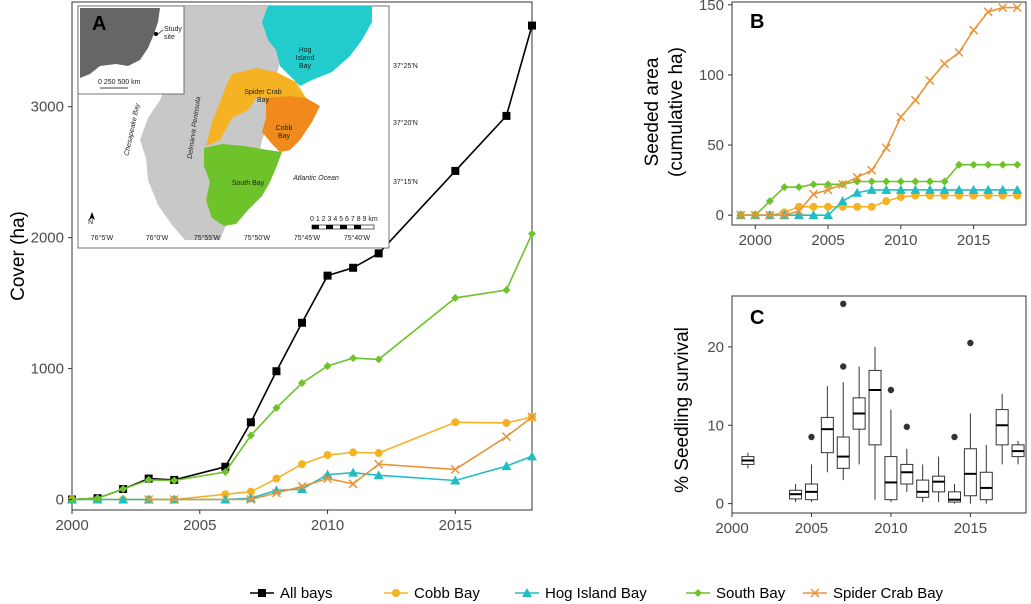 The width and height of the screenshot is (1031, 604). What do you see at coordinates (47, 369) in the screenshot?
I see `panel-a-ytick-label: 1000` at bounding box center [47, 369].